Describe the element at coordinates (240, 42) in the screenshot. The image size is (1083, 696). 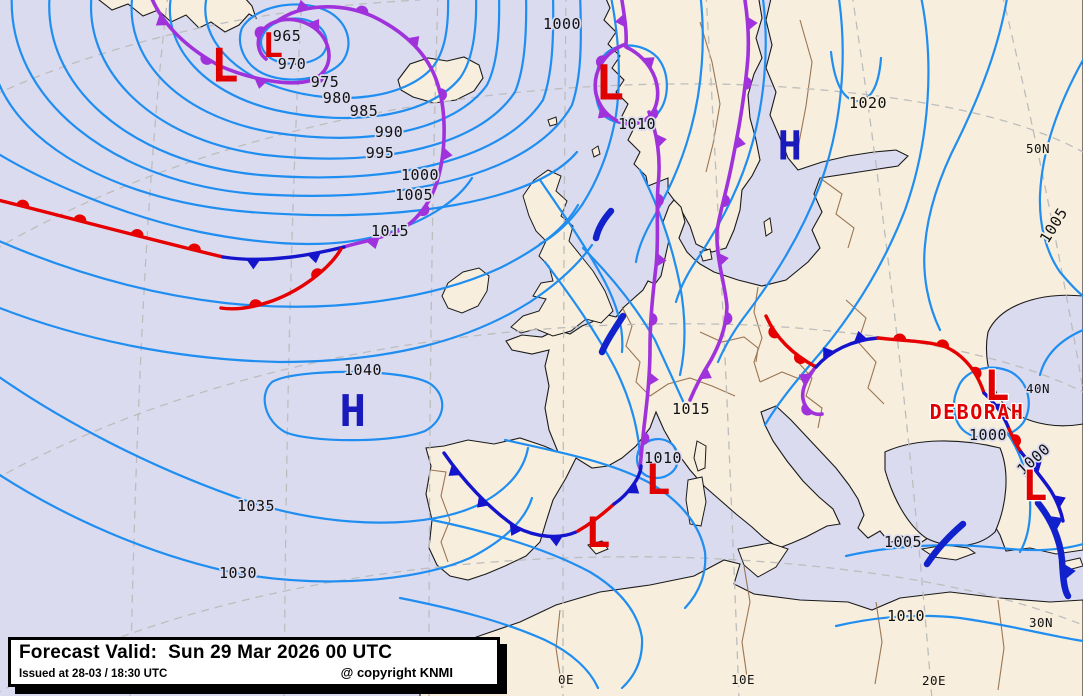
I see `occluded-spiral-west` at that location.